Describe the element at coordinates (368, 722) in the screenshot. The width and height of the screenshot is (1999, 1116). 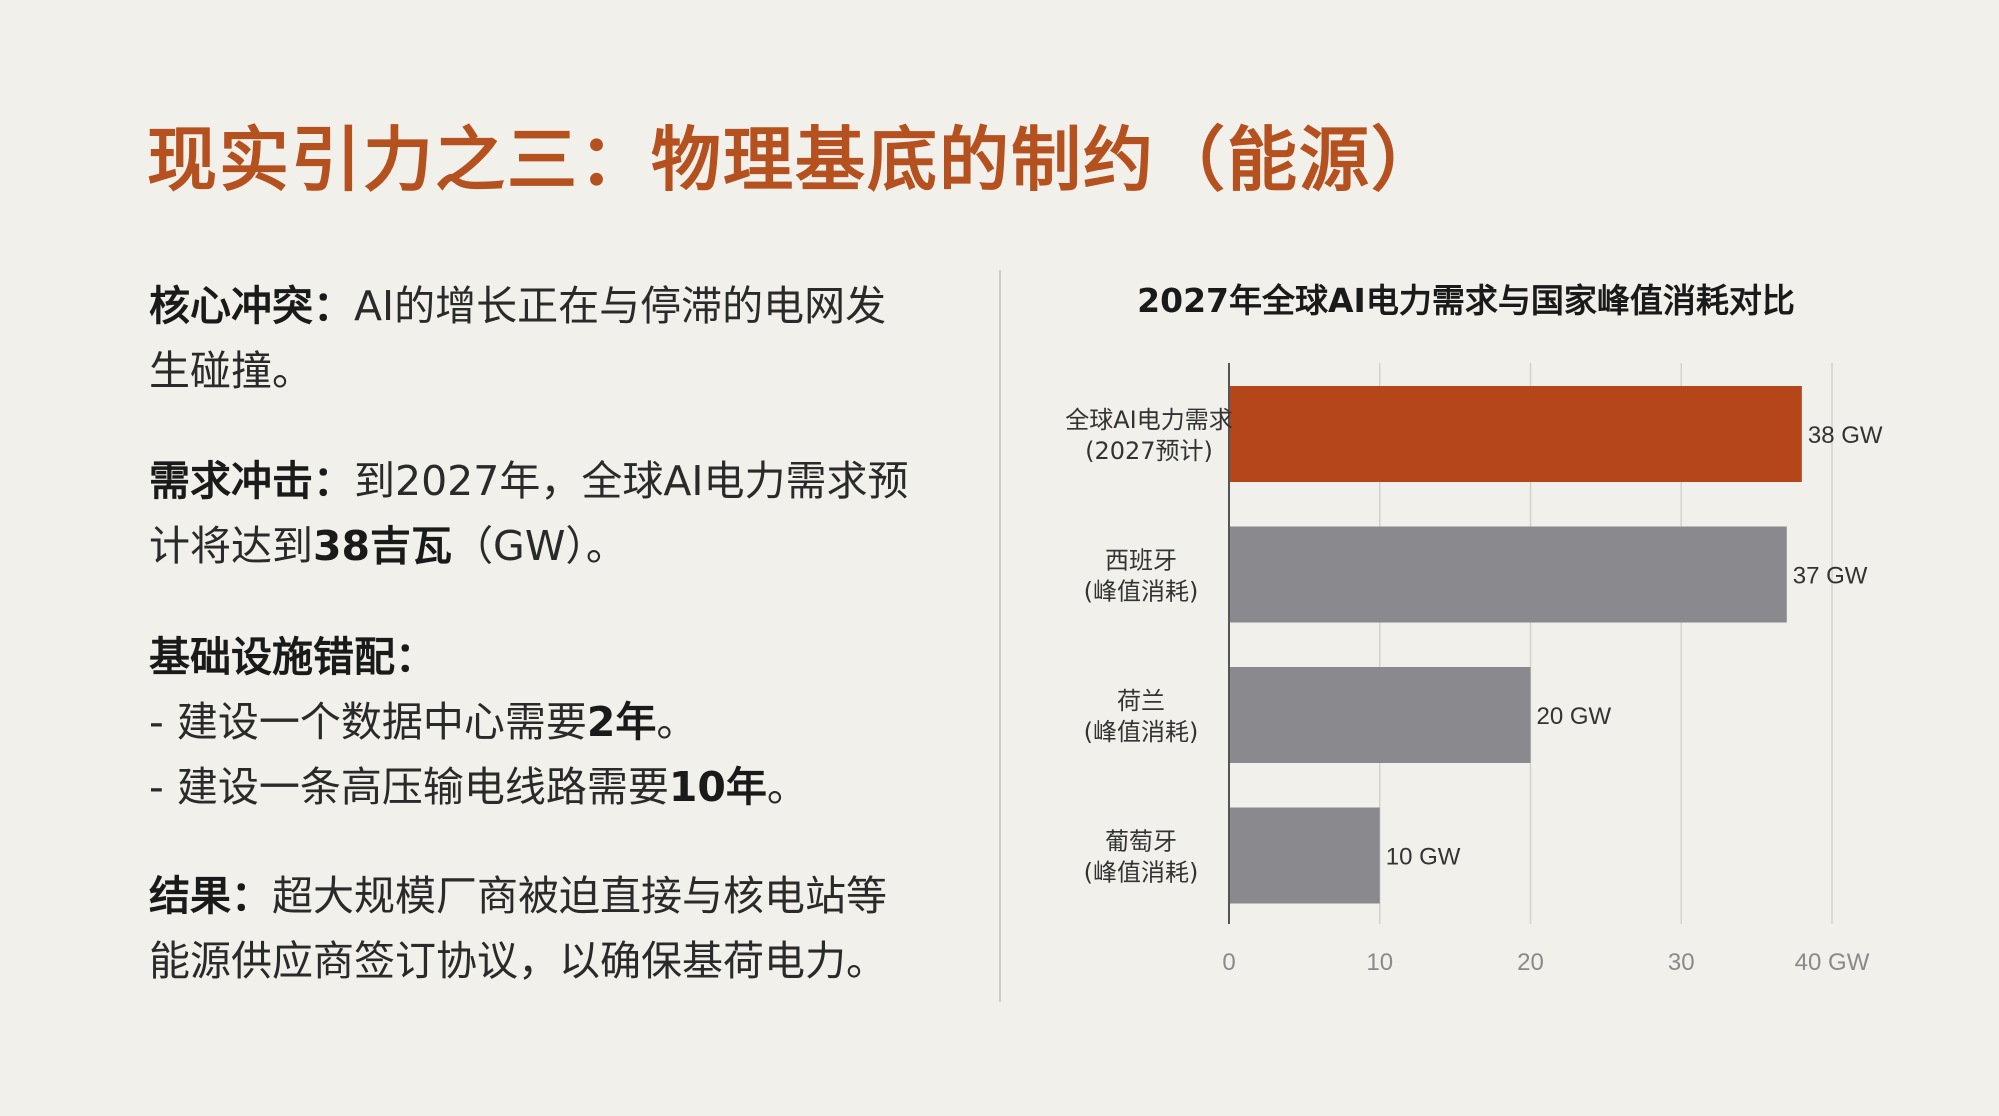
I see `point-text: - 建设一个数据中心需要` at that location.